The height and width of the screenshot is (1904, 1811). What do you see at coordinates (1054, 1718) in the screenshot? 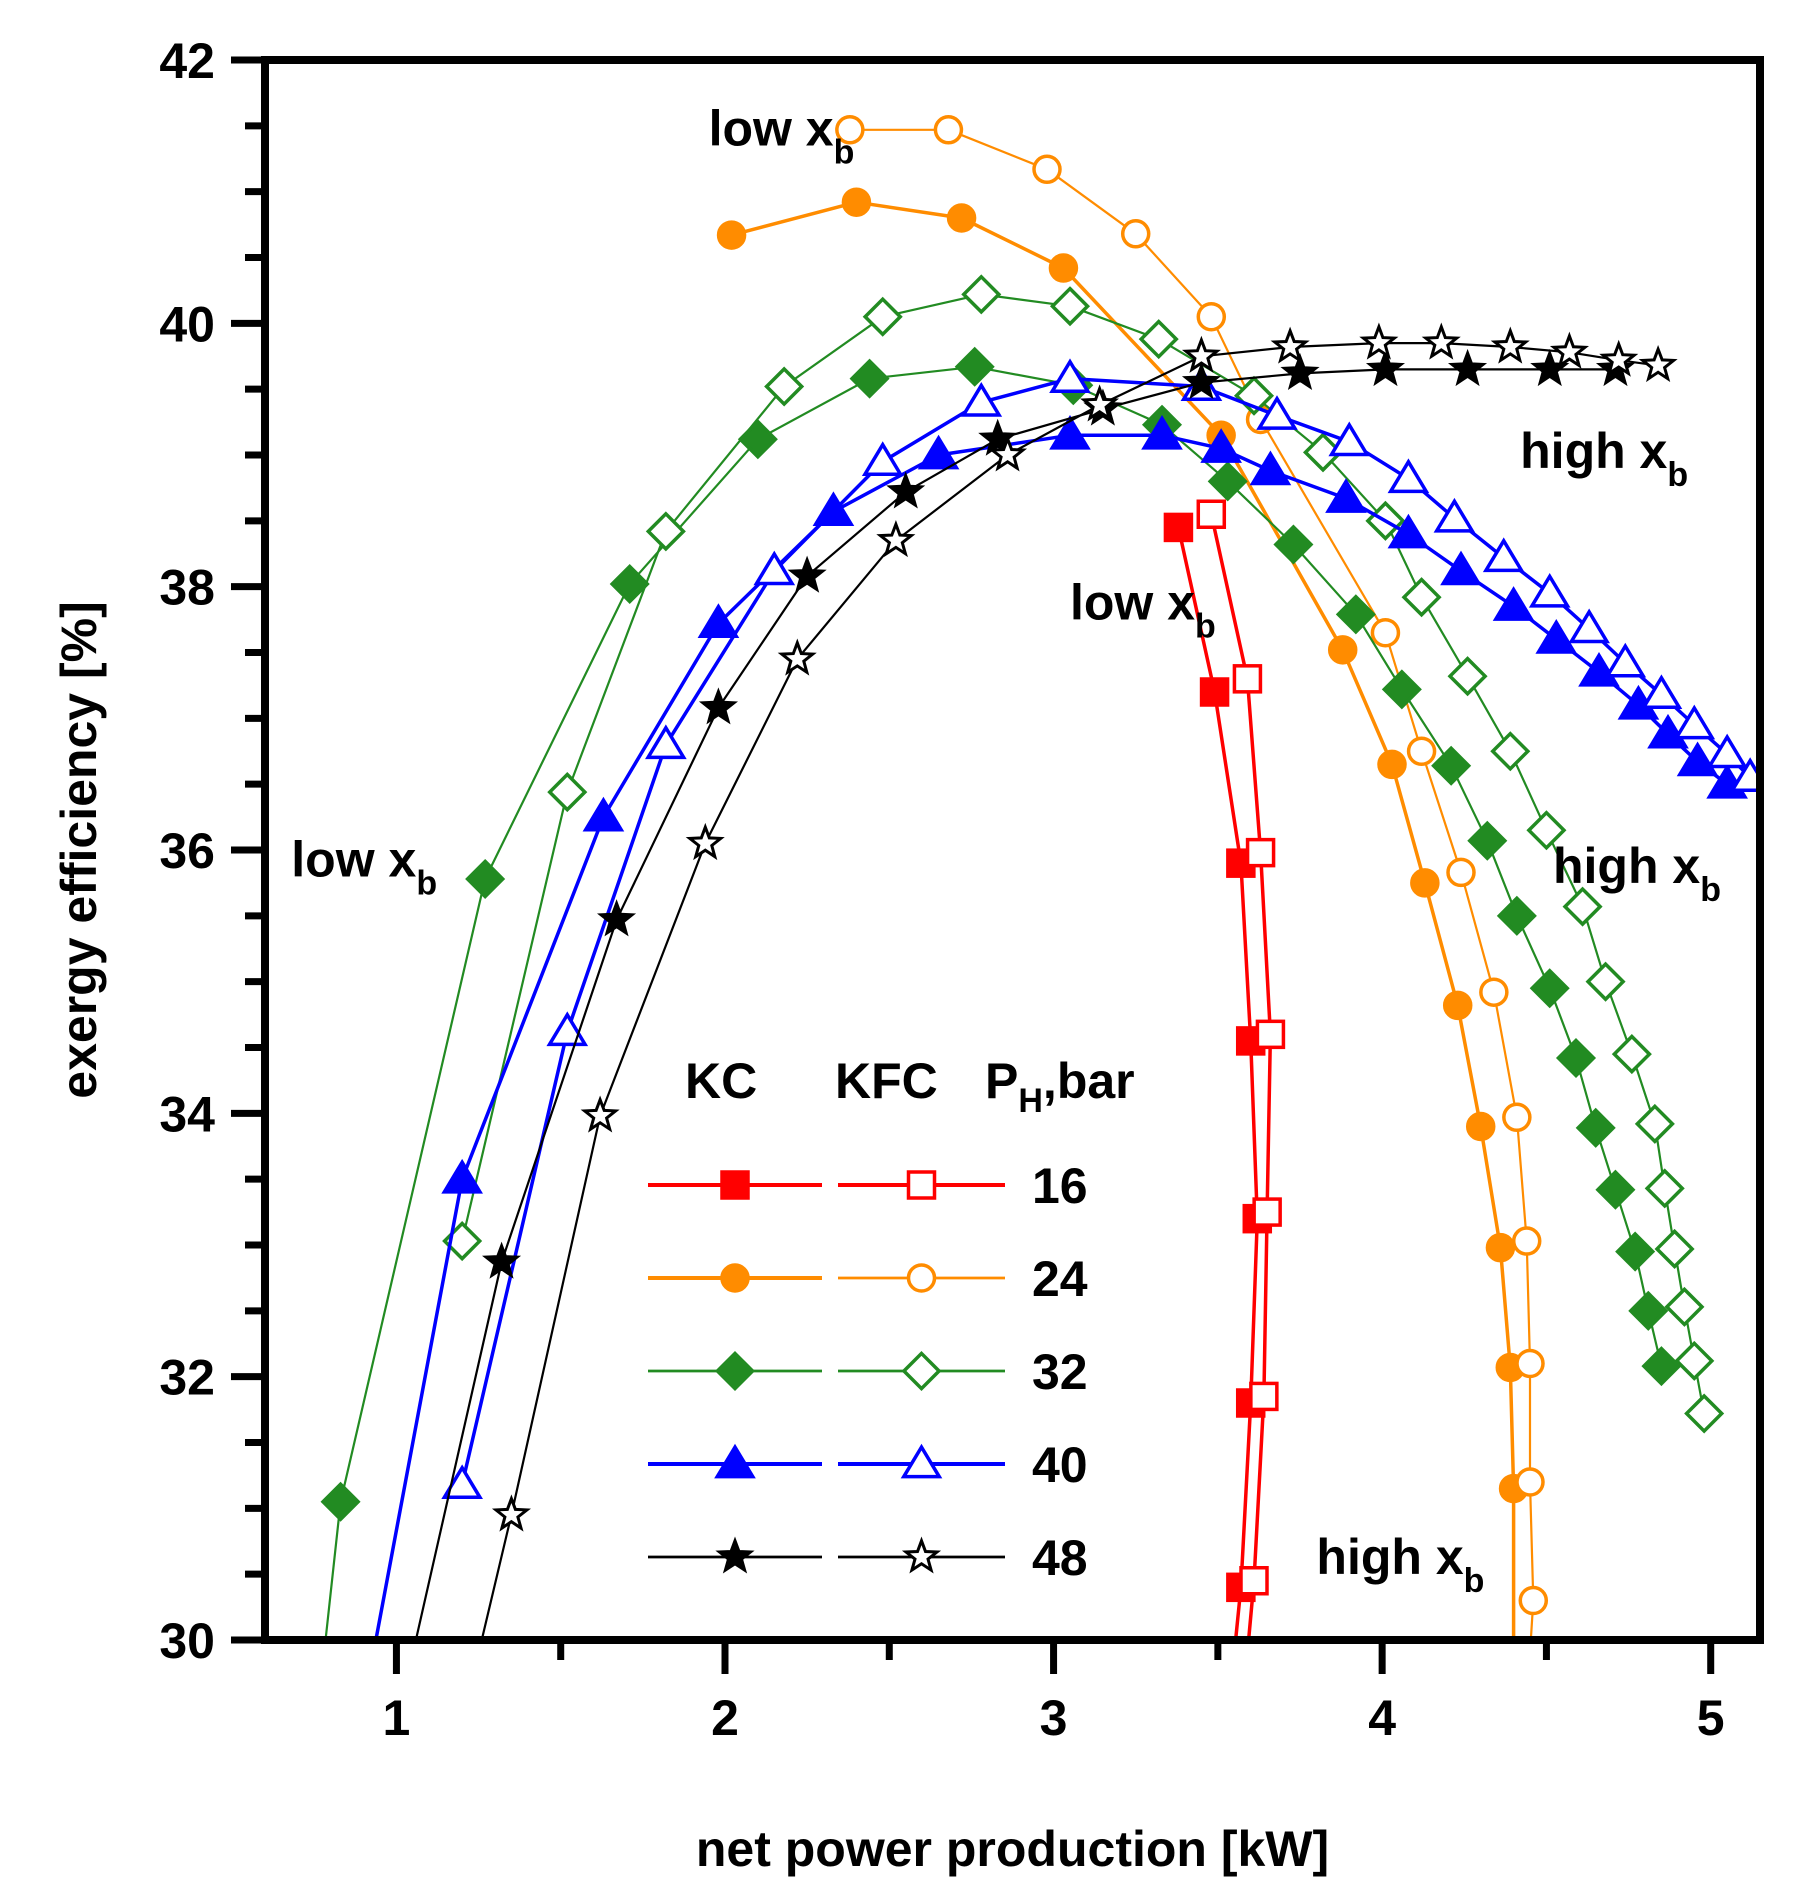
I see `x-tick-label: 3` at bounding box center [1054, 1718].